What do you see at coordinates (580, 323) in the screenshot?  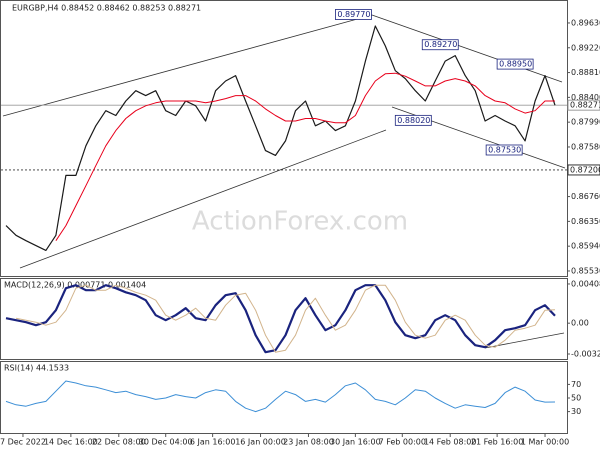 I see `y-tick-label: 0.00` at bounding box center [580, 323].